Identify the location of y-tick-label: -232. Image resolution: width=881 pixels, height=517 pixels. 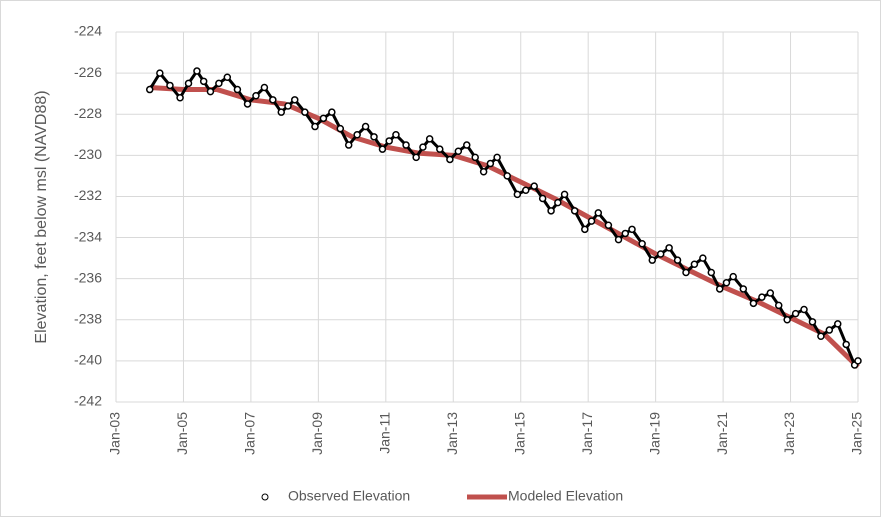
(88, 195).